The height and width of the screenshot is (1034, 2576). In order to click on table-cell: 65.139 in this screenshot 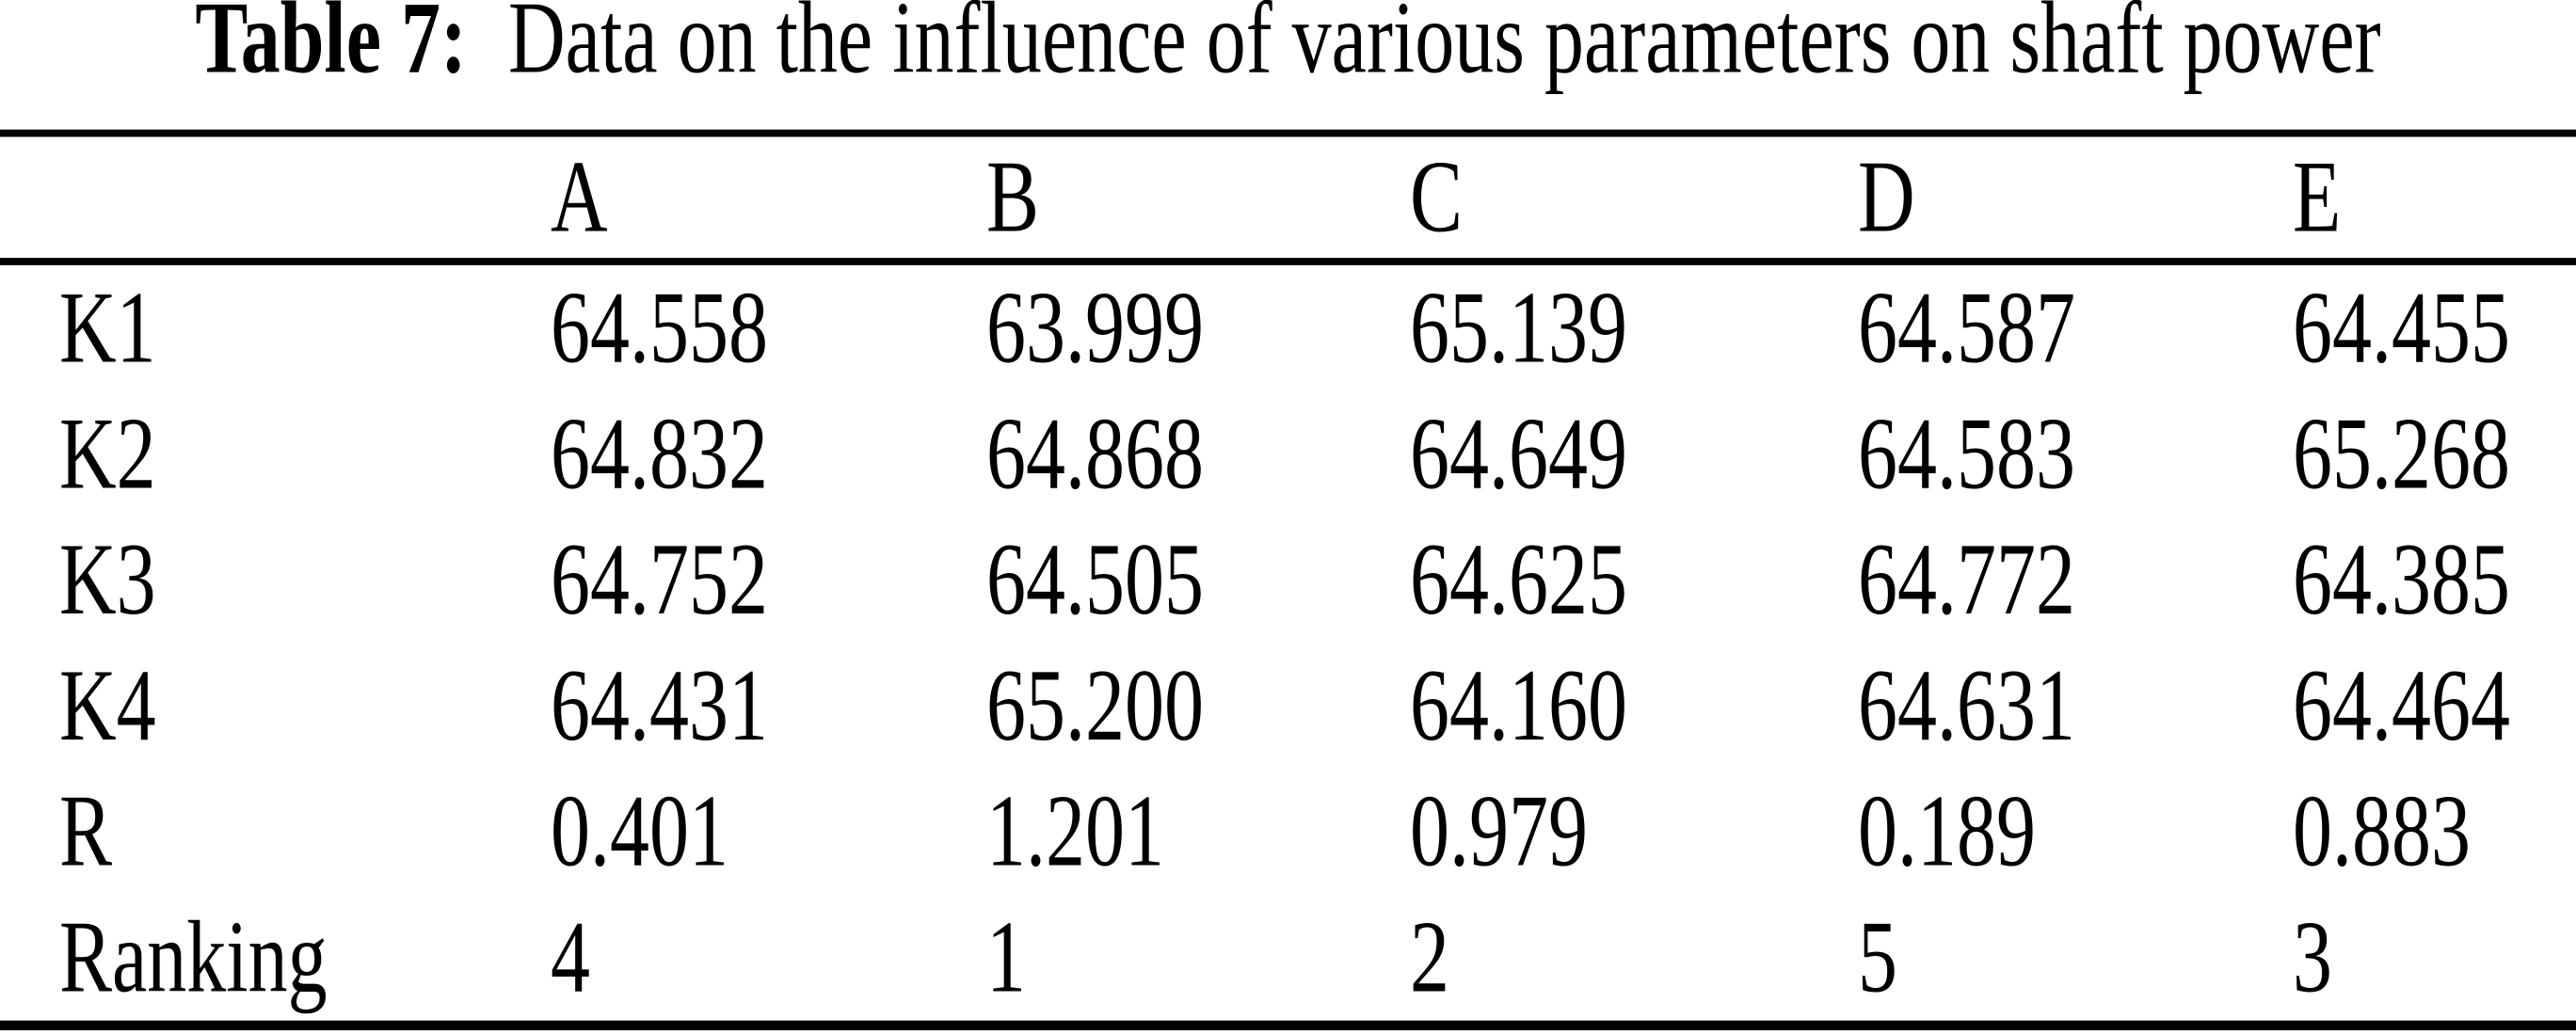, I will do `click(1518, 328)`.